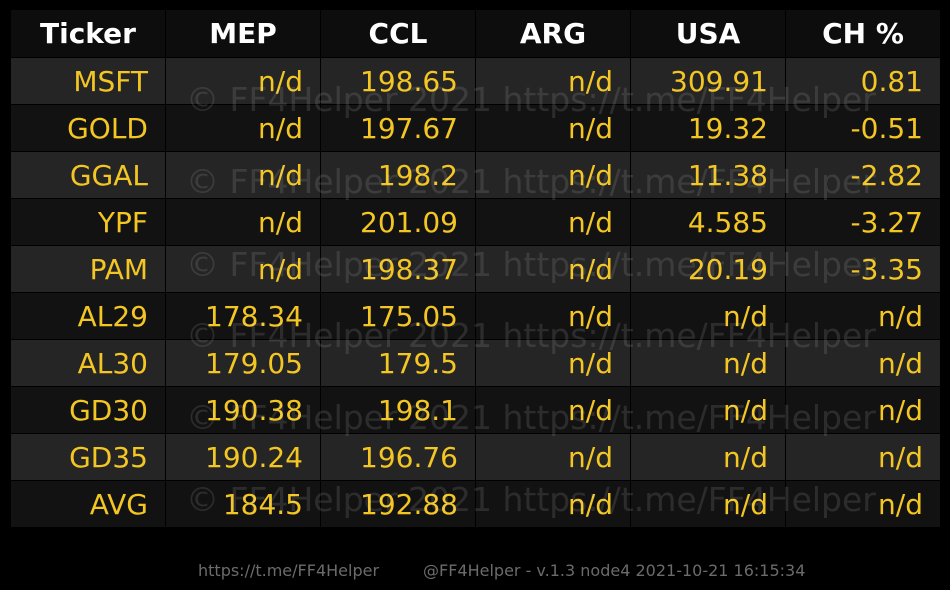  Describe the element at coordinates (398, 457) in the screenshot. I see `cell-ccl: 196.76` at that location.